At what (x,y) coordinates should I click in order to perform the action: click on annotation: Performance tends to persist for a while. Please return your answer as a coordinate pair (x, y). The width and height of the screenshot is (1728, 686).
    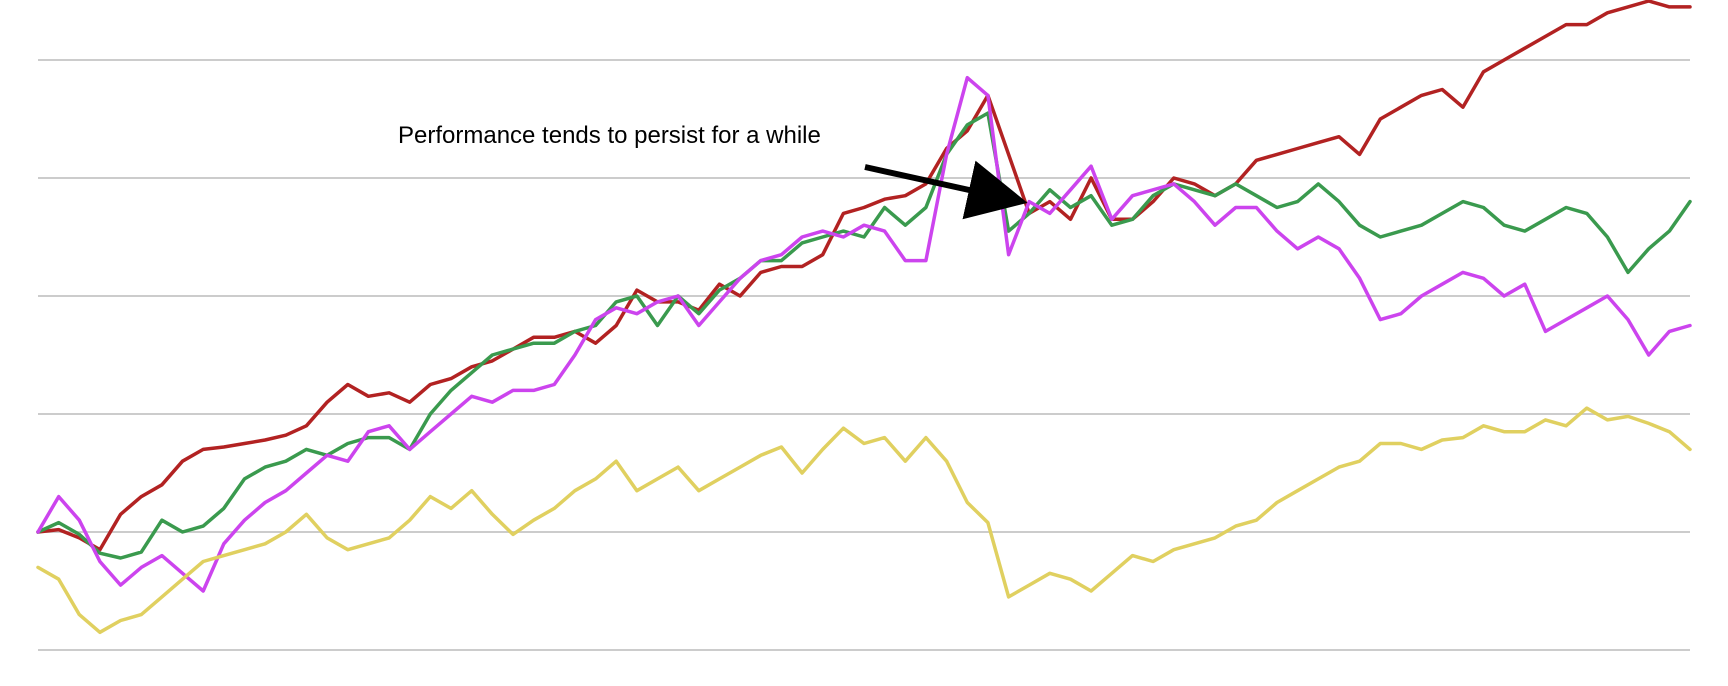
    Looking at the image, I should click on (713, 171).